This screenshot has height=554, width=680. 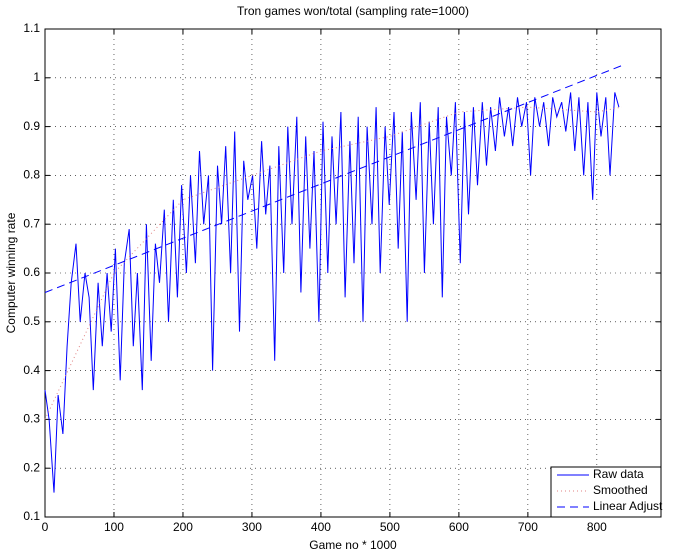 I want to click on y-tick-label: 0.9, so click(x=31, y=126).